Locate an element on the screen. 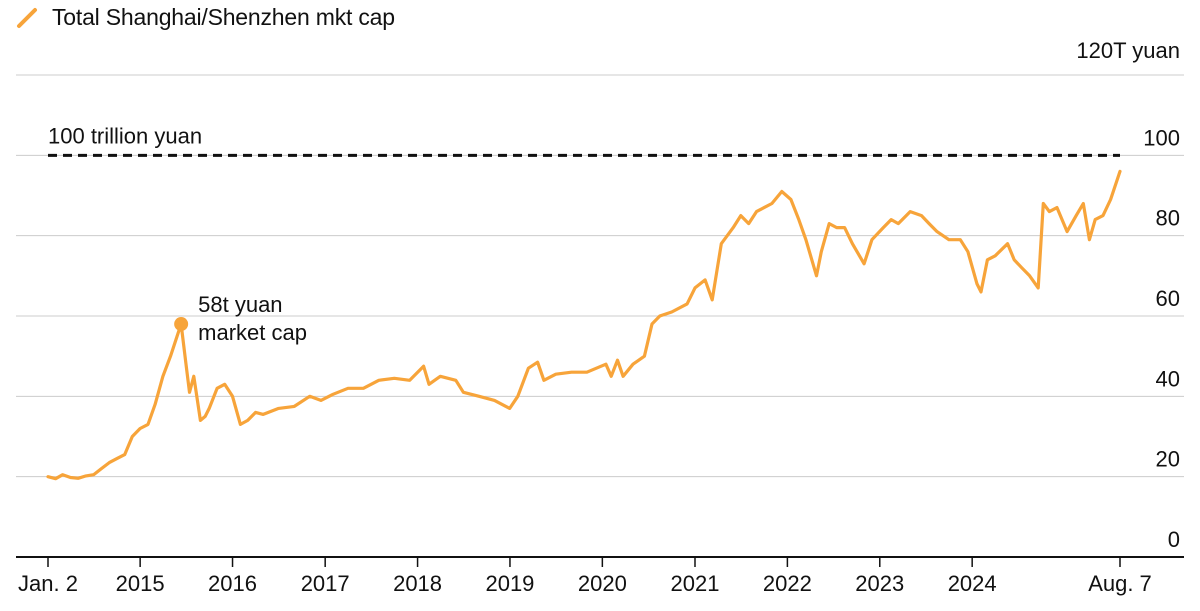  x-tick-label-1: 2015 is located at coordinates (140, 583).